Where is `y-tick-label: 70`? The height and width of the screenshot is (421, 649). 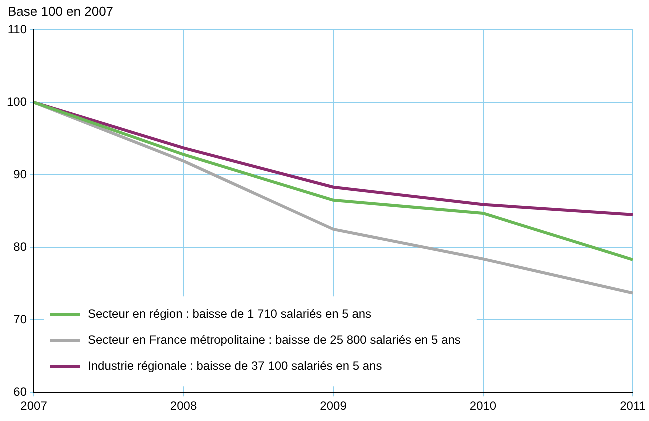
y-tick-label: 70 is located at coordinates (21, 319).